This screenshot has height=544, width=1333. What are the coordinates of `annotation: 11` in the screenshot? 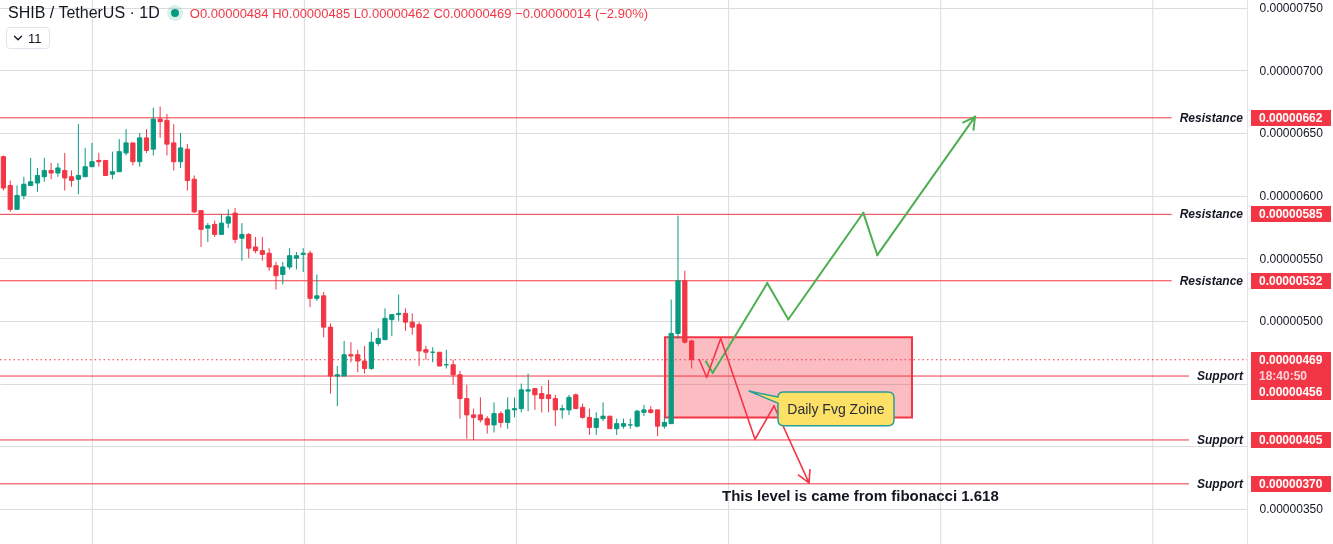 It's located at (35, 38).